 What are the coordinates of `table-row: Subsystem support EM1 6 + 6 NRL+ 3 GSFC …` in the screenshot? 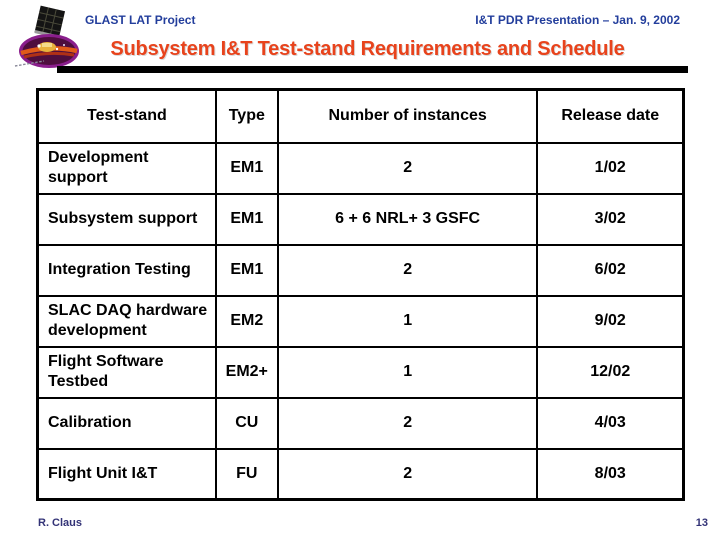 It's located at (360, 219).